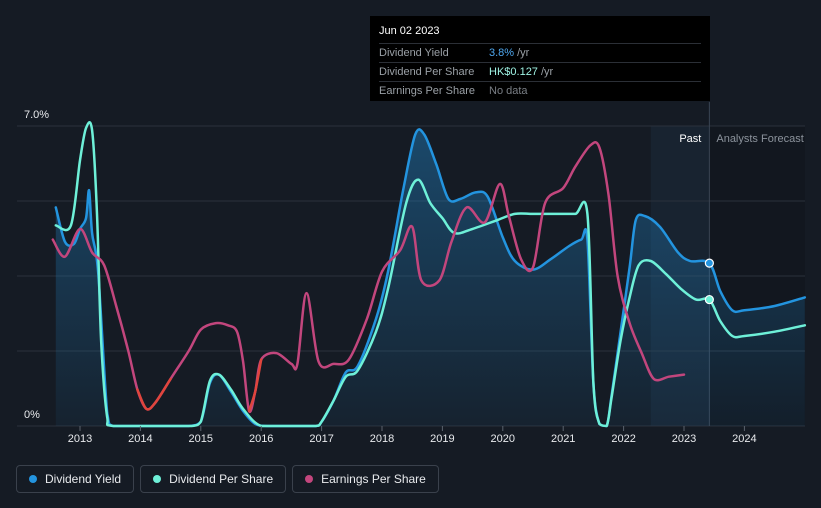 The width and height of the screenshot is (821, 508). Describe the element at coordinates (690, 139) in the screenshot. I see `past-label: Past` at that location.